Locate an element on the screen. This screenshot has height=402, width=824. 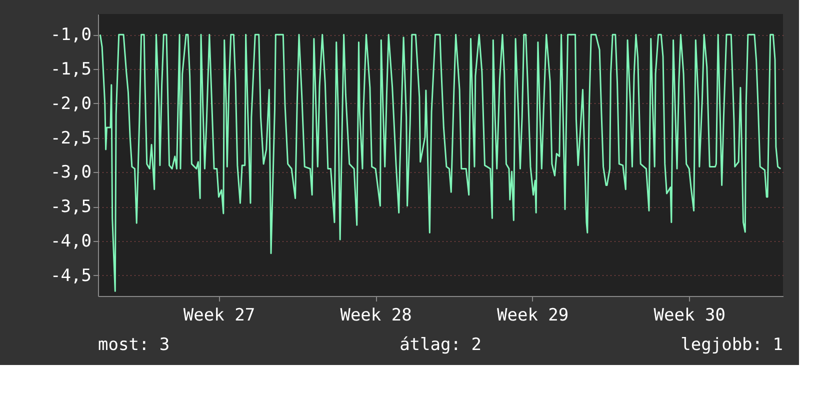
x-tick-label: Week 28 is located at coordinates (376, 316).